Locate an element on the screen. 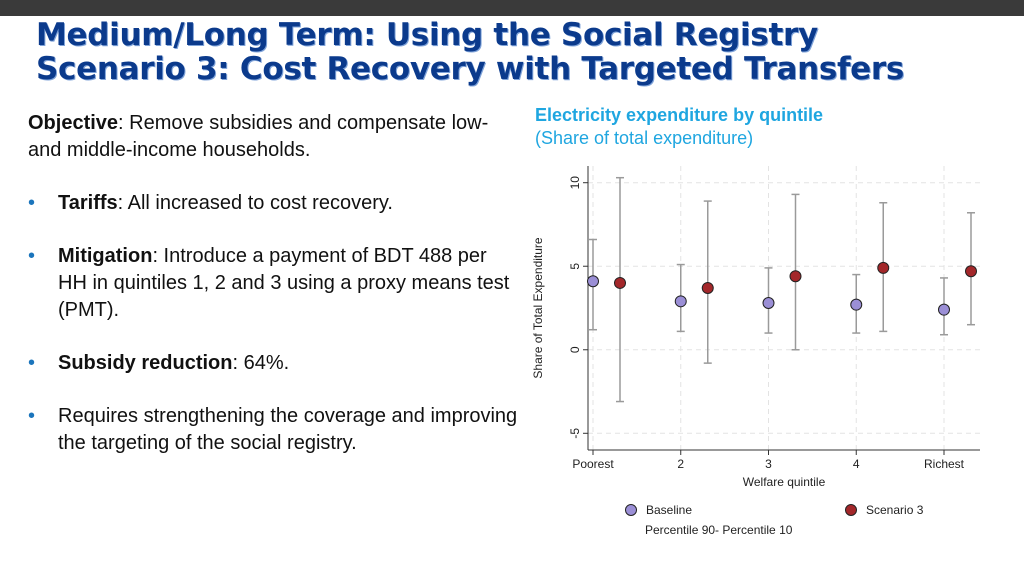  chart-subtitle: (Share of total expenditure) is located at coordinates (644, 138).